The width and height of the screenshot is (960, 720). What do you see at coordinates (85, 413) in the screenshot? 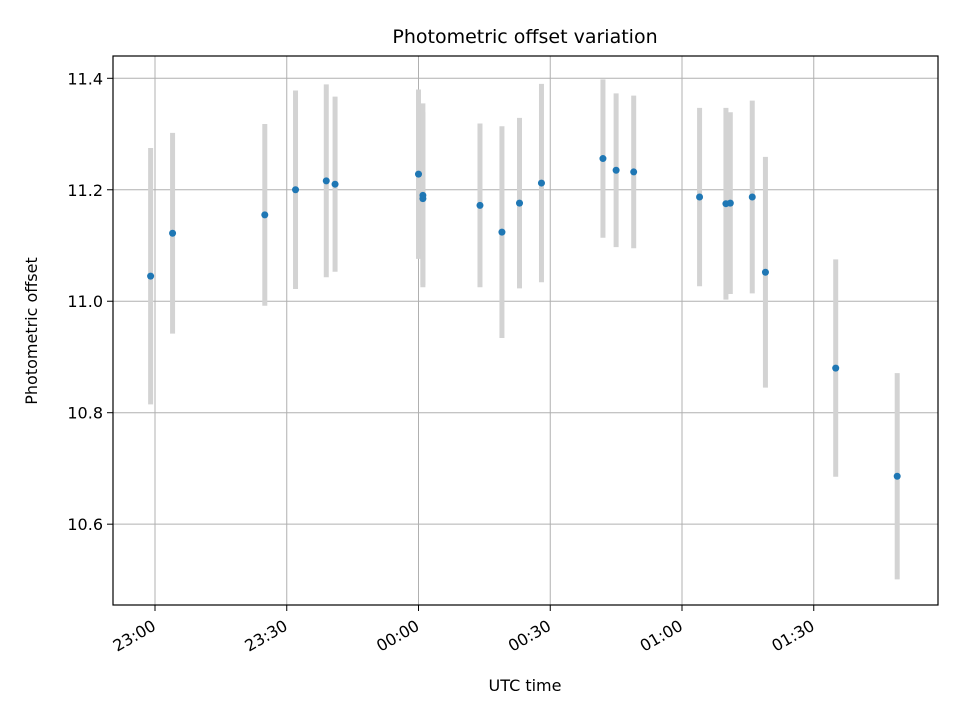
I see `y-tick-label: 10.8` at bounding box center [85, 413].